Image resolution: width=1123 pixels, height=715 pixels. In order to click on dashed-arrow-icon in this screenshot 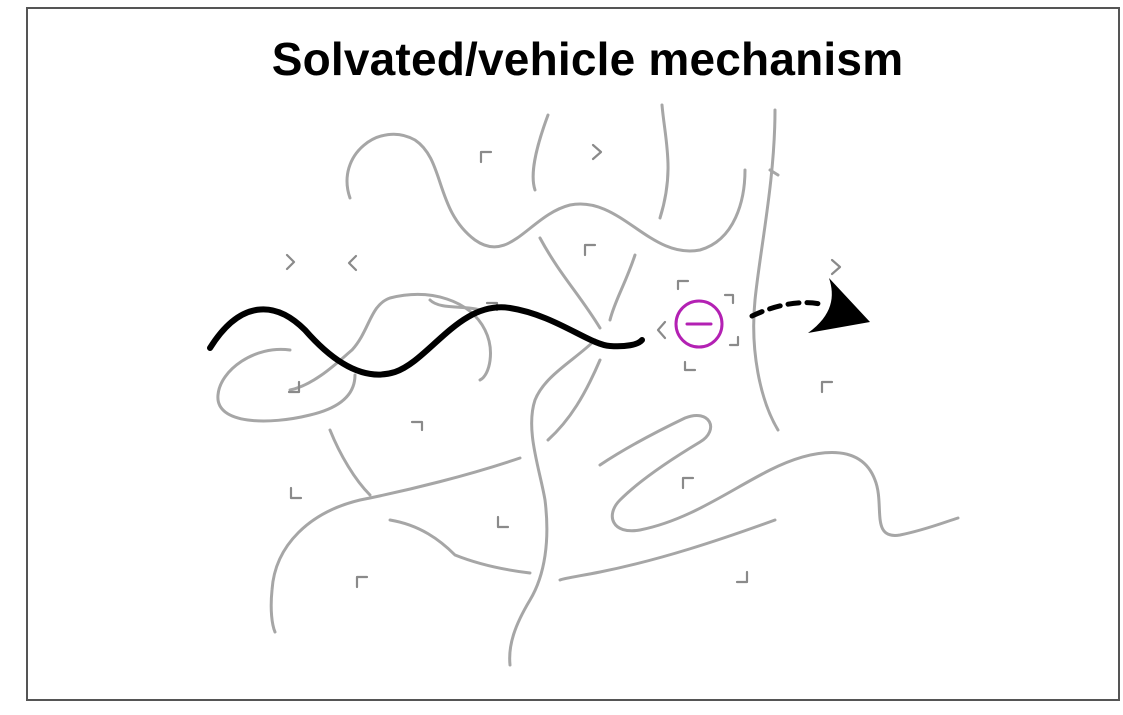, I will do `click(809, 305)`.